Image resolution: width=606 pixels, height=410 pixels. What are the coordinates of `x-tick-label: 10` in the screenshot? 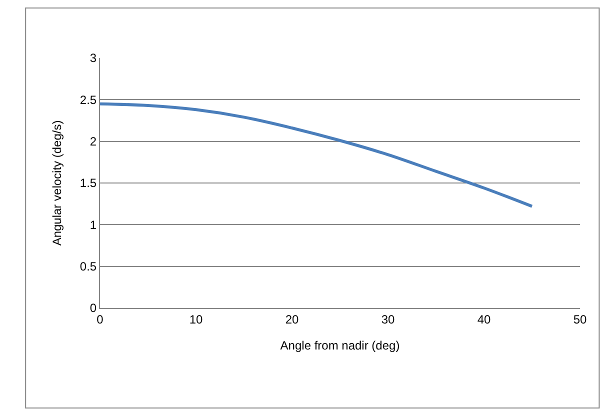 It's located at (196, 319).